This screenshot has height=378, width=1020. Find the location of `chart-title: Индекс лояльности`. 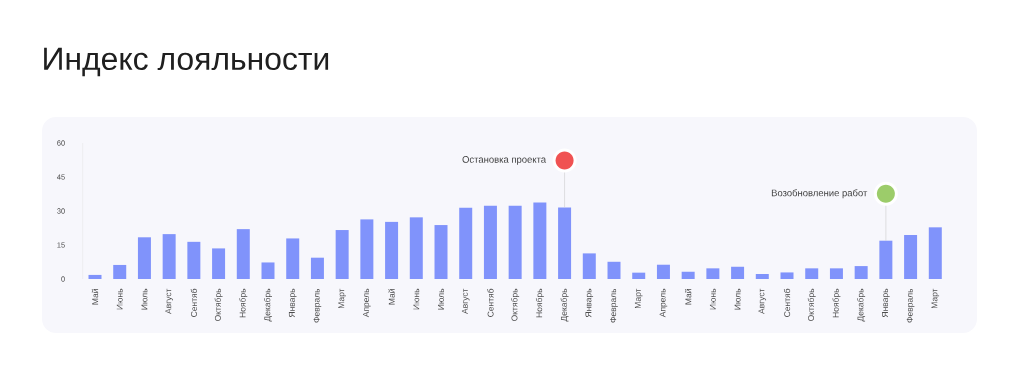

chart-title: Индекс лояльности is located at coordinates (186, 62).